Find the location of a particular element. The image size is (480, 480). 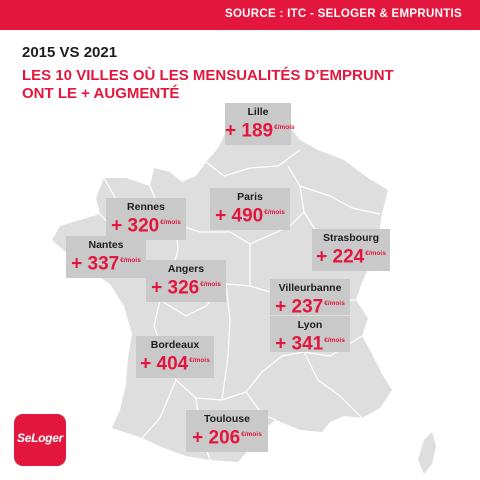

city-label-angers: Angers + 326€/mois is located at coordinates (186, 281).